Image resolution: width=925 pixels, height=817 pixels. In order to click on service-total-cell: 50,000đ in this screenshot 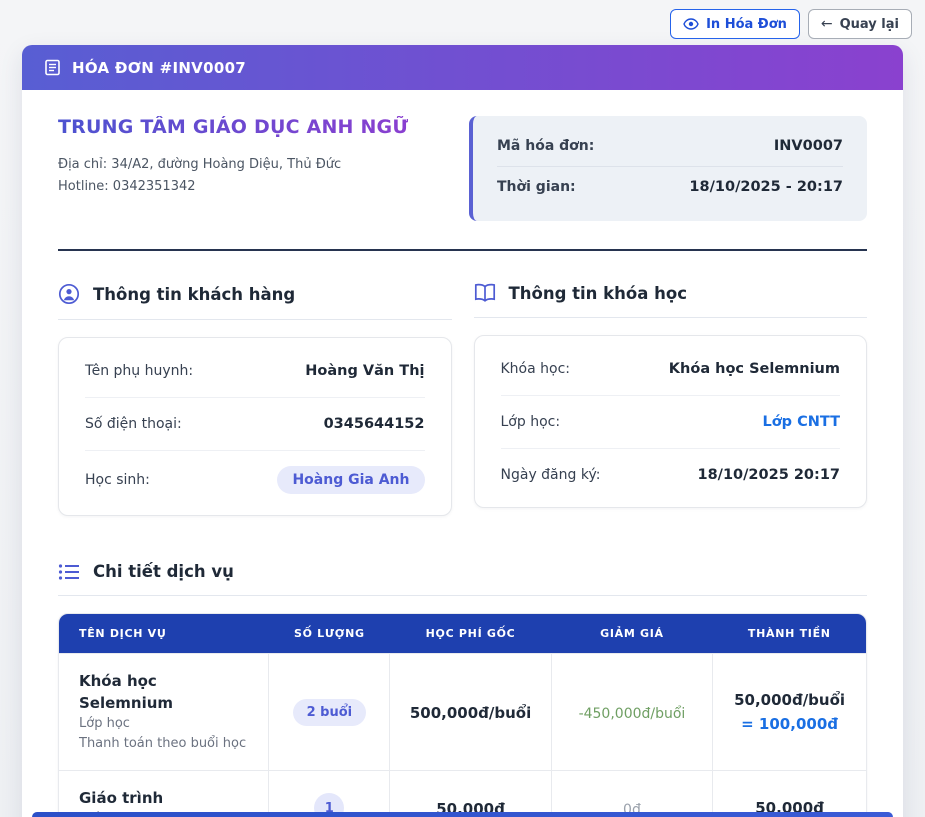, I will do `click(789, 793)`.